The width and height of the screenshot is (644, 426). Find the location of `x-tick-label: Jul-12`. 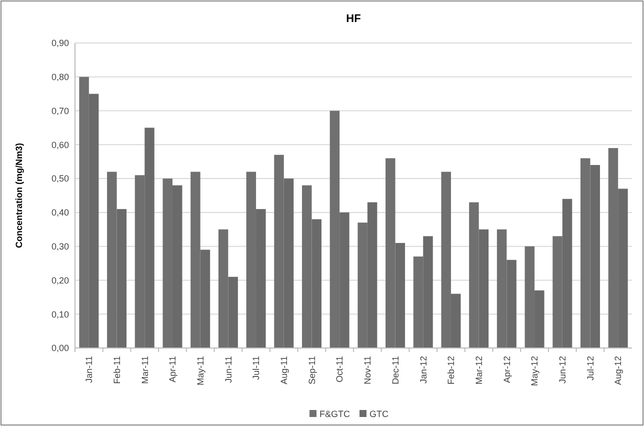

x-tick-label: Jul-12 is located at coordinates (590, 368).